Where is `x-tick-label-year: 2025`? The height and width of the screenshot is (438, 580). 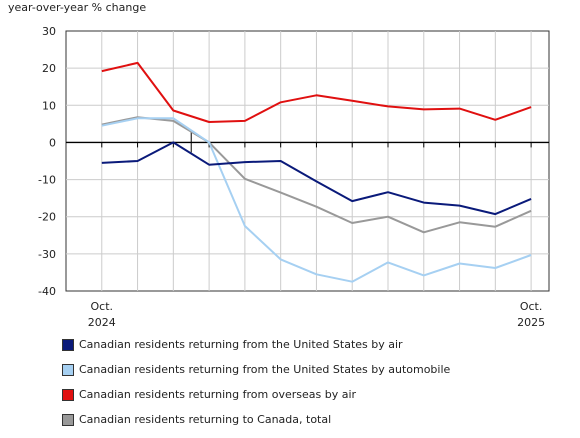
x-tick-label-year: 2025 is located at coordinates (531, 322).